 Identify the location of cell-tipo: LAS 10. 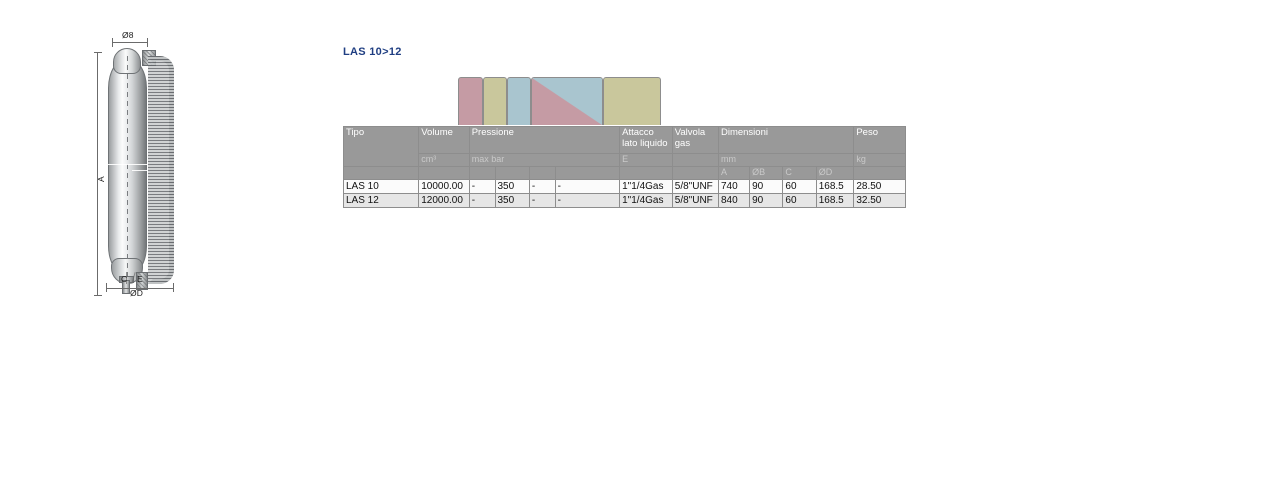
(381, 186).